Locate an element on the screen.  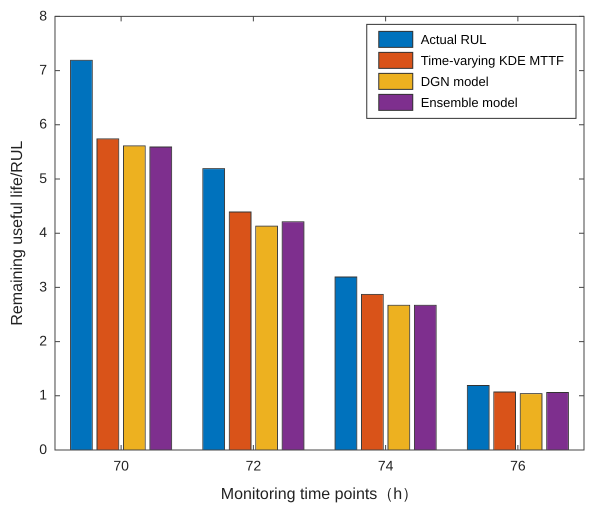
legend-label: DGN model is located at coordinates (454, 81).